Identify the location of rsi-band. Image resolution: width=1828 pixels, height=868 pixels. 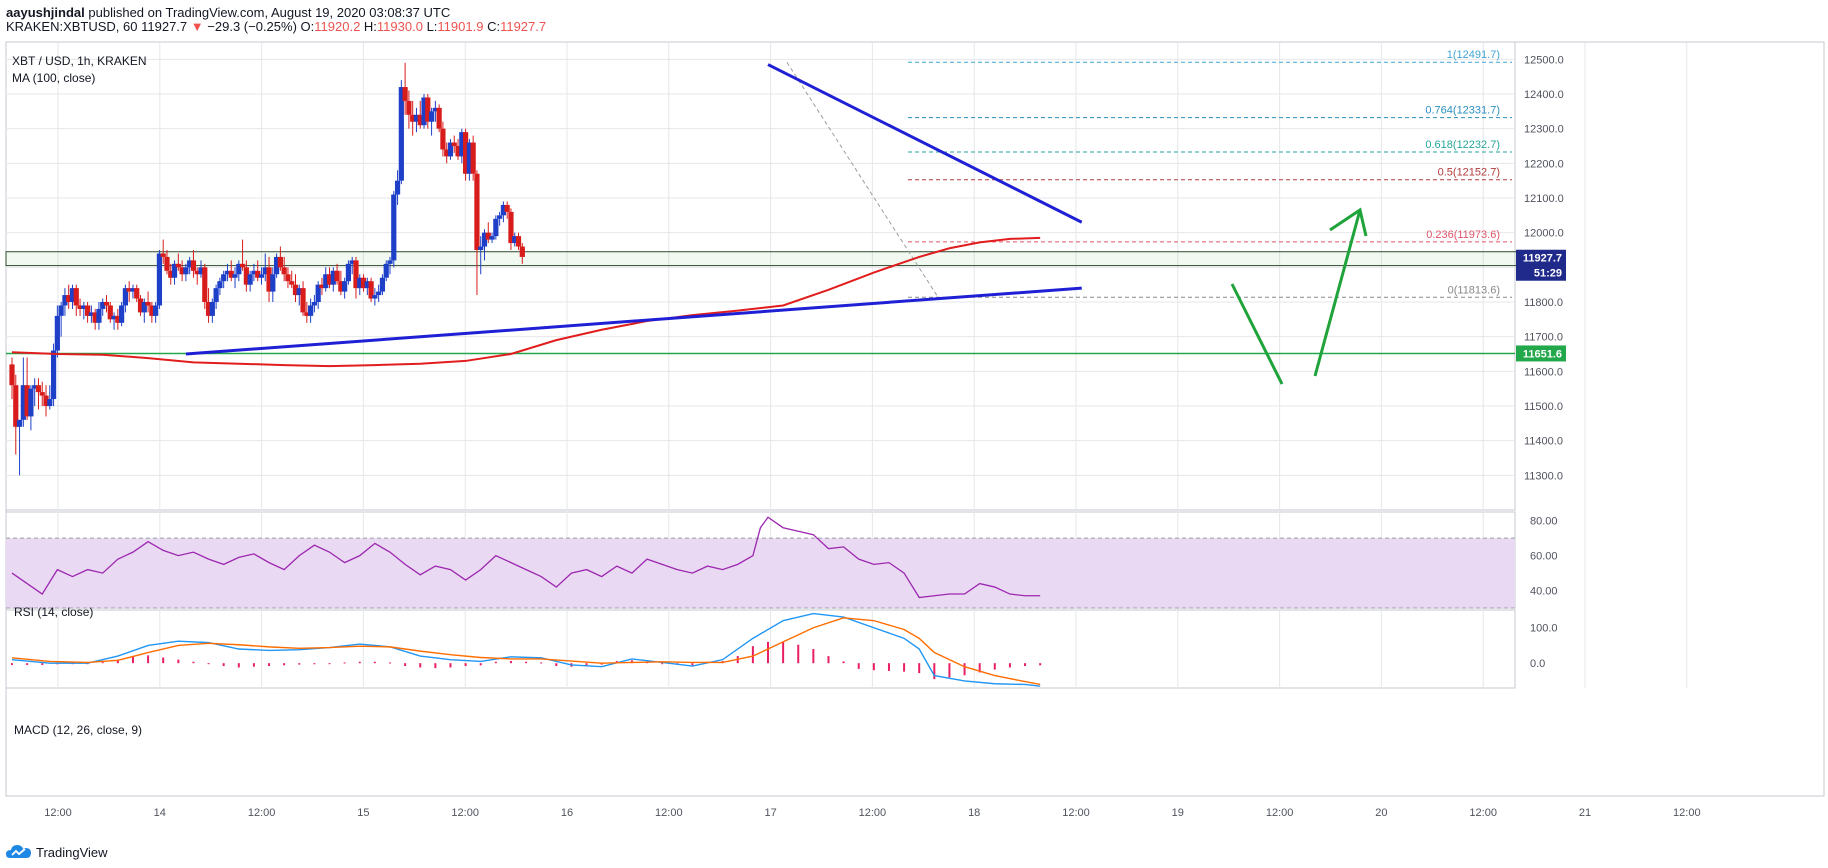
(760, 573).